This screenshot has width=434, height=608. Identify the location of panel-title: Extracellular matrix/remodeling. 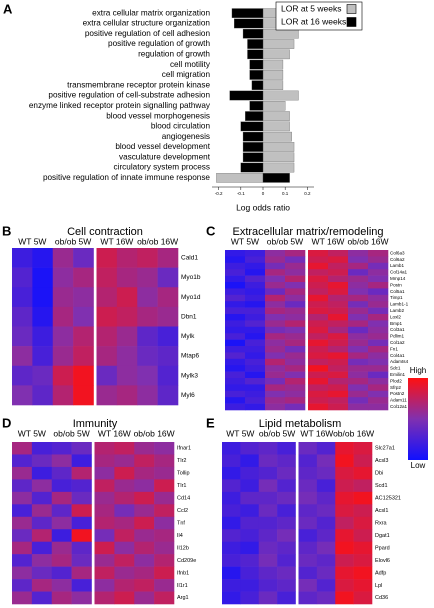
(308, 232).